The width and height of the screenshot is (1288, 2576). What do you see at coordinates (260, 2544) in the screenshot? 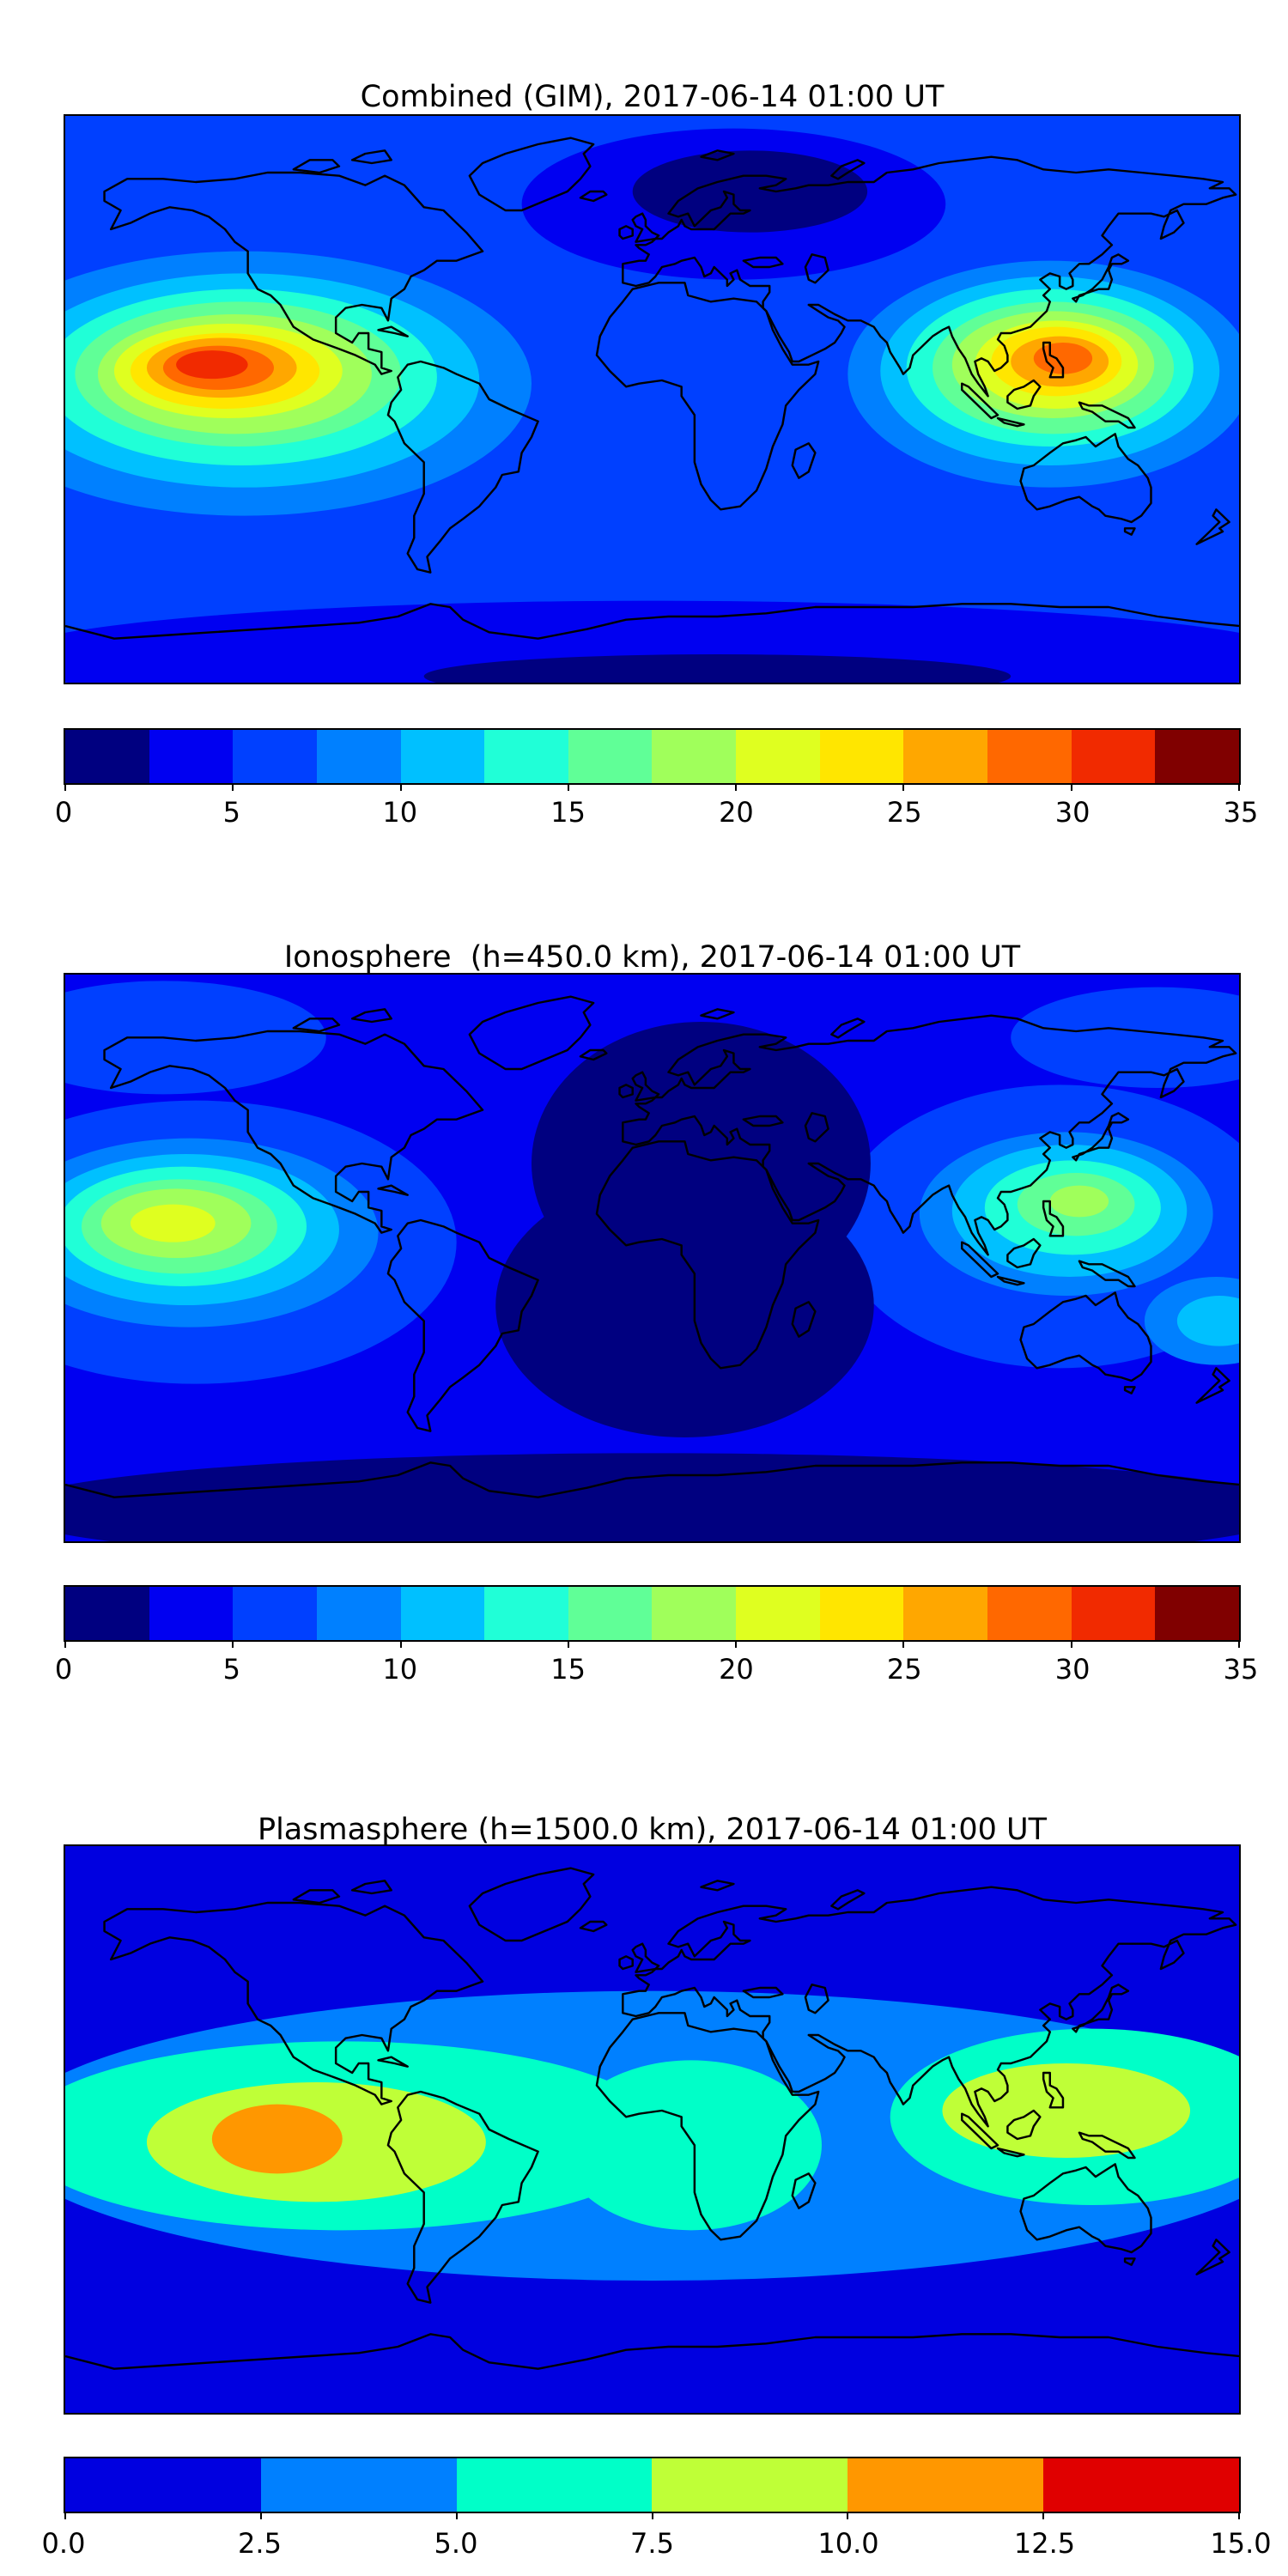
I see `colorbar-tick-label: 2.5` at bounding box center [260, 2544].